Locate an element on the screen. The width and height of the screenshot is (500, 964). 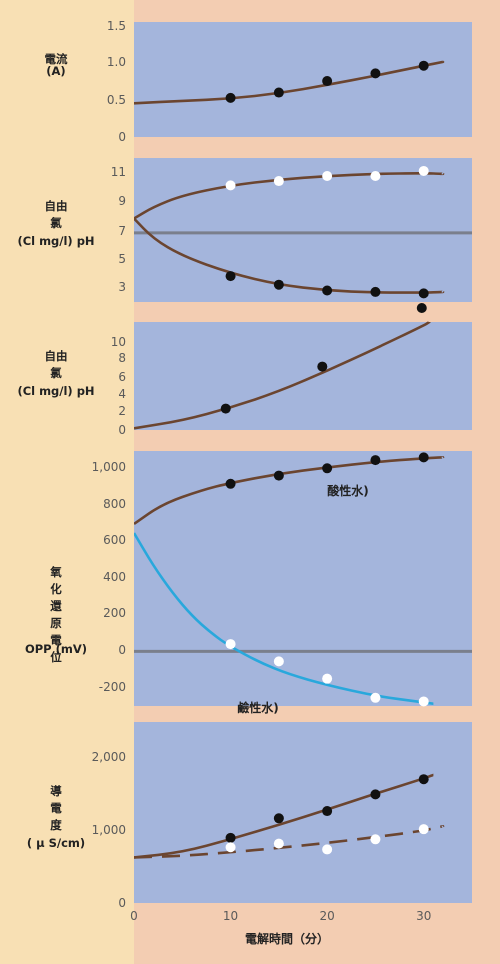
y-tick-label: 2 is located at coordinates (122, 411).